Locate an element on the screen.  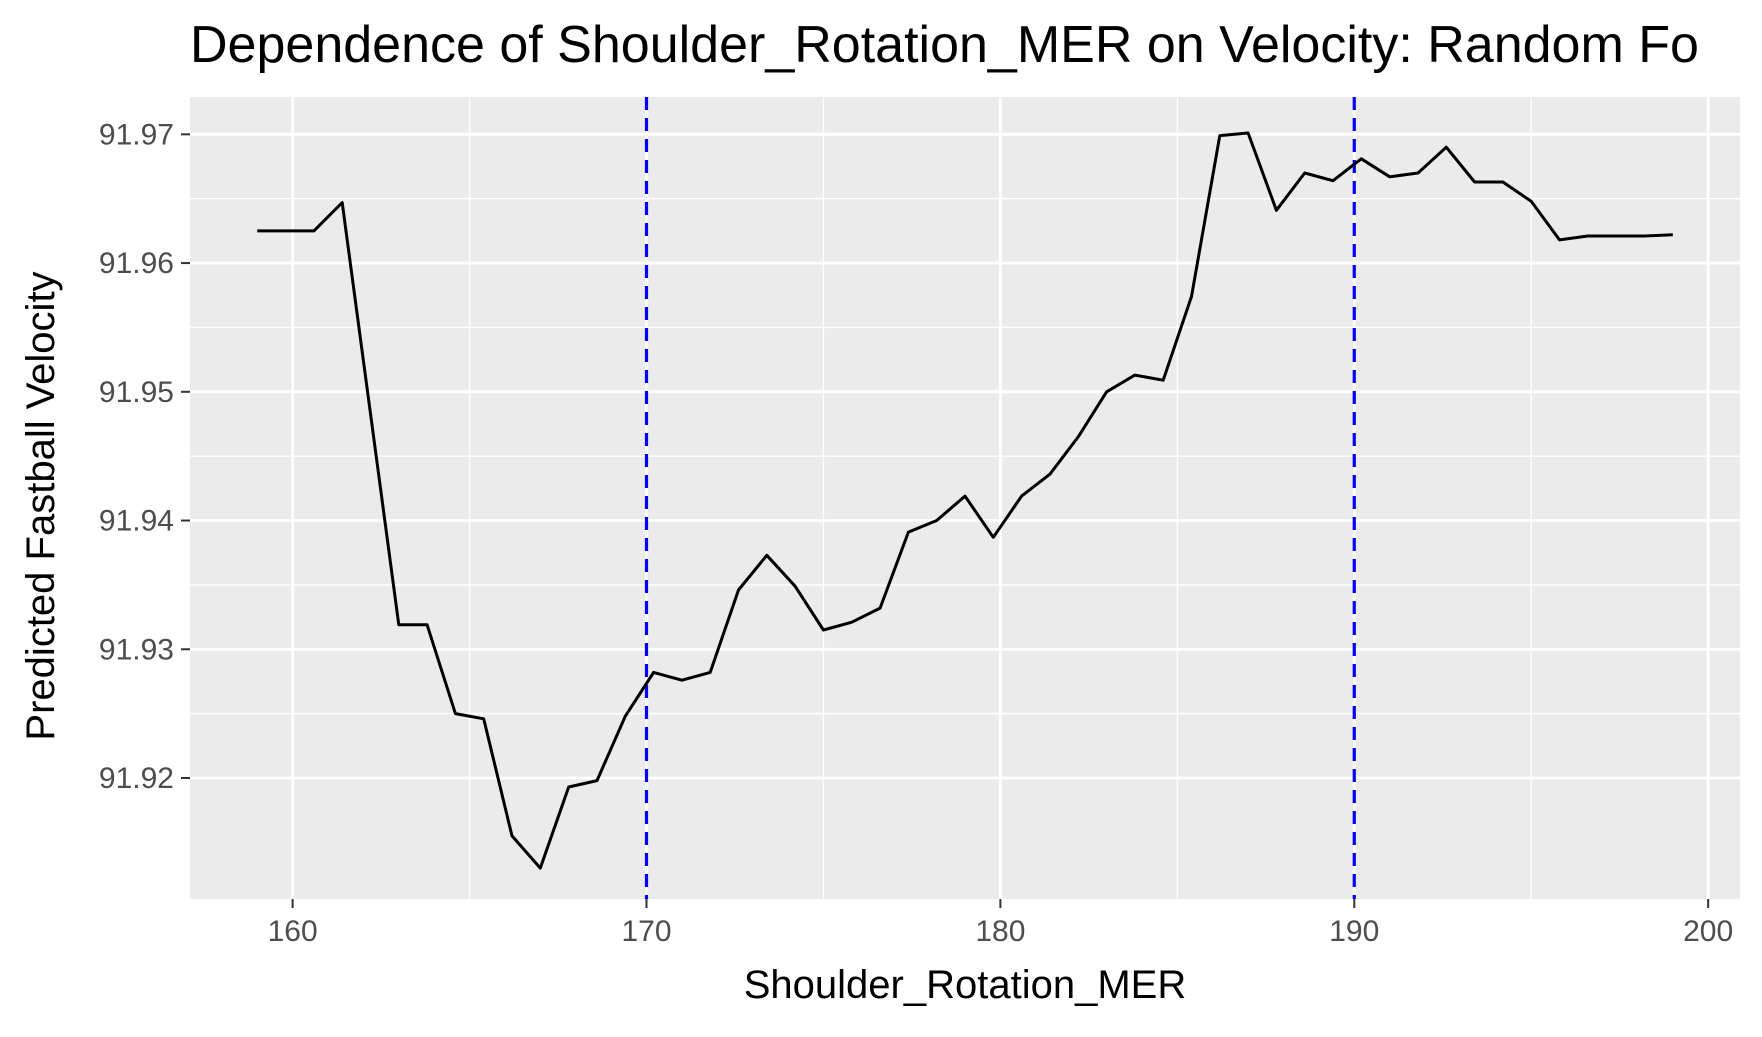
y-tick-label: 91.97 is located at coordinates (136, 134).